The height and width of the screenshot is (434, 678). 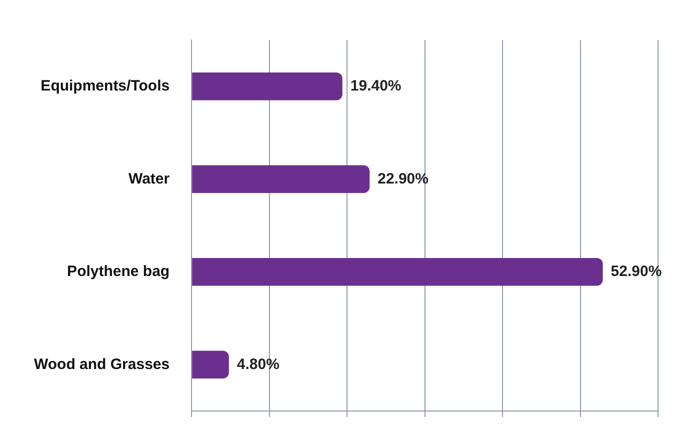 What do you see at coordinates (102, 364) in the screenshot?
I see `y-tick-label: Wood and Grasses` at bounding box center [102, 364].